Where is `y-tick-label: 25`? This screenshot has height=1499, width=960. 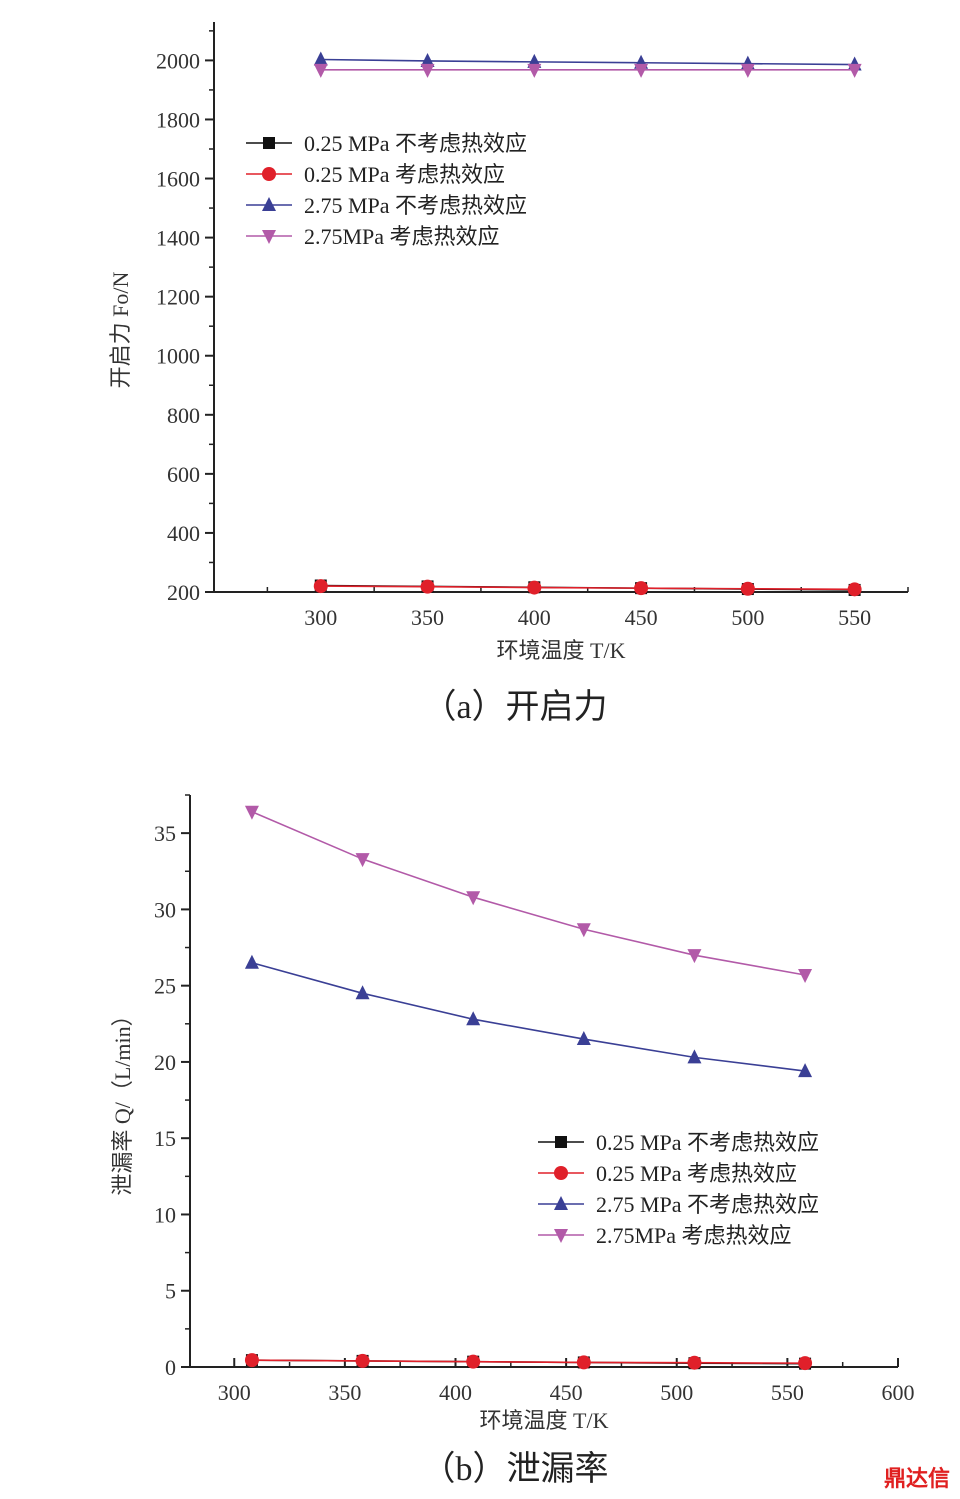
y-tick-label: 25 is located at coordinates (165, 986).